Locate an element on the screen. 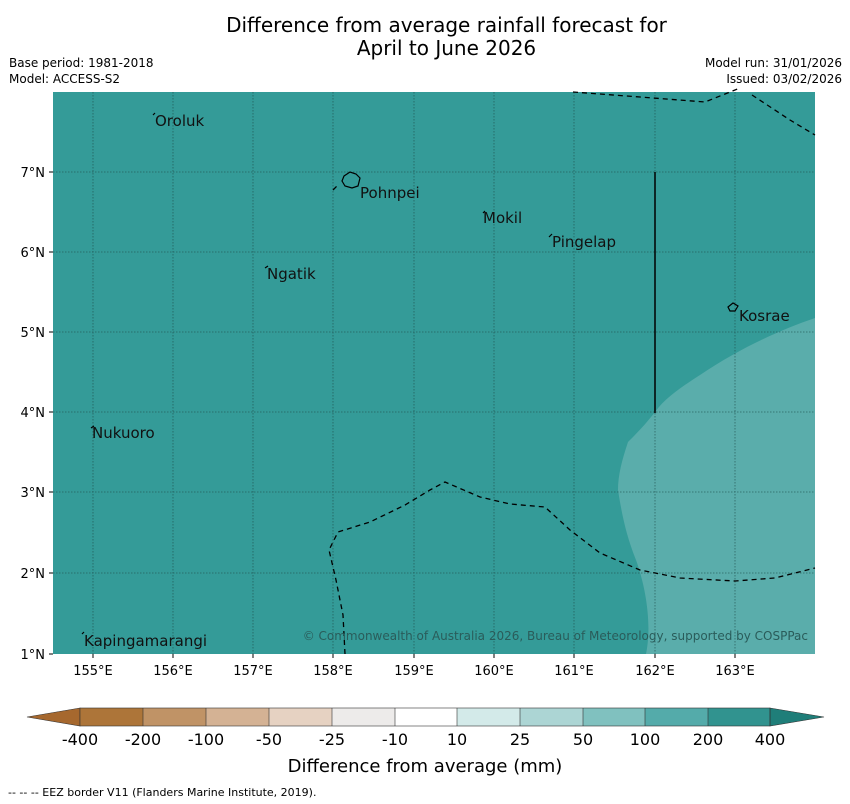 This screenshot has height=804, width=850. colorbar-low-arrow is located at coordinates (53, 717).